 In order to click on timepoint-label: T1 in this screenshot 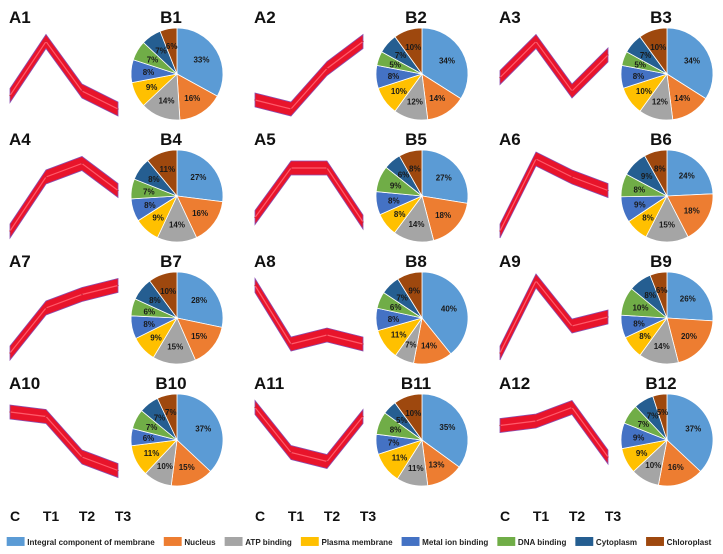, I will do `click(541, 516)`.